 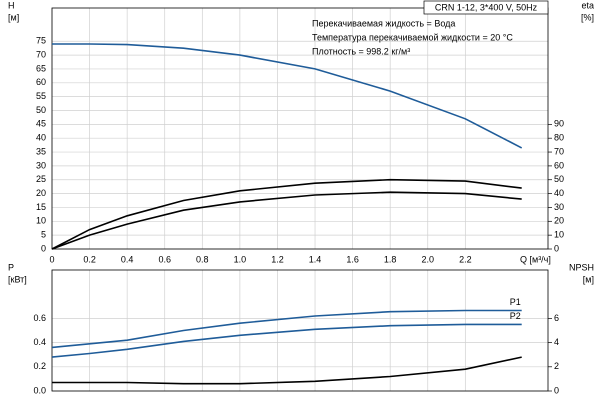 I want to click on y-tick-label: 0.6, so click(x=39, y=318).